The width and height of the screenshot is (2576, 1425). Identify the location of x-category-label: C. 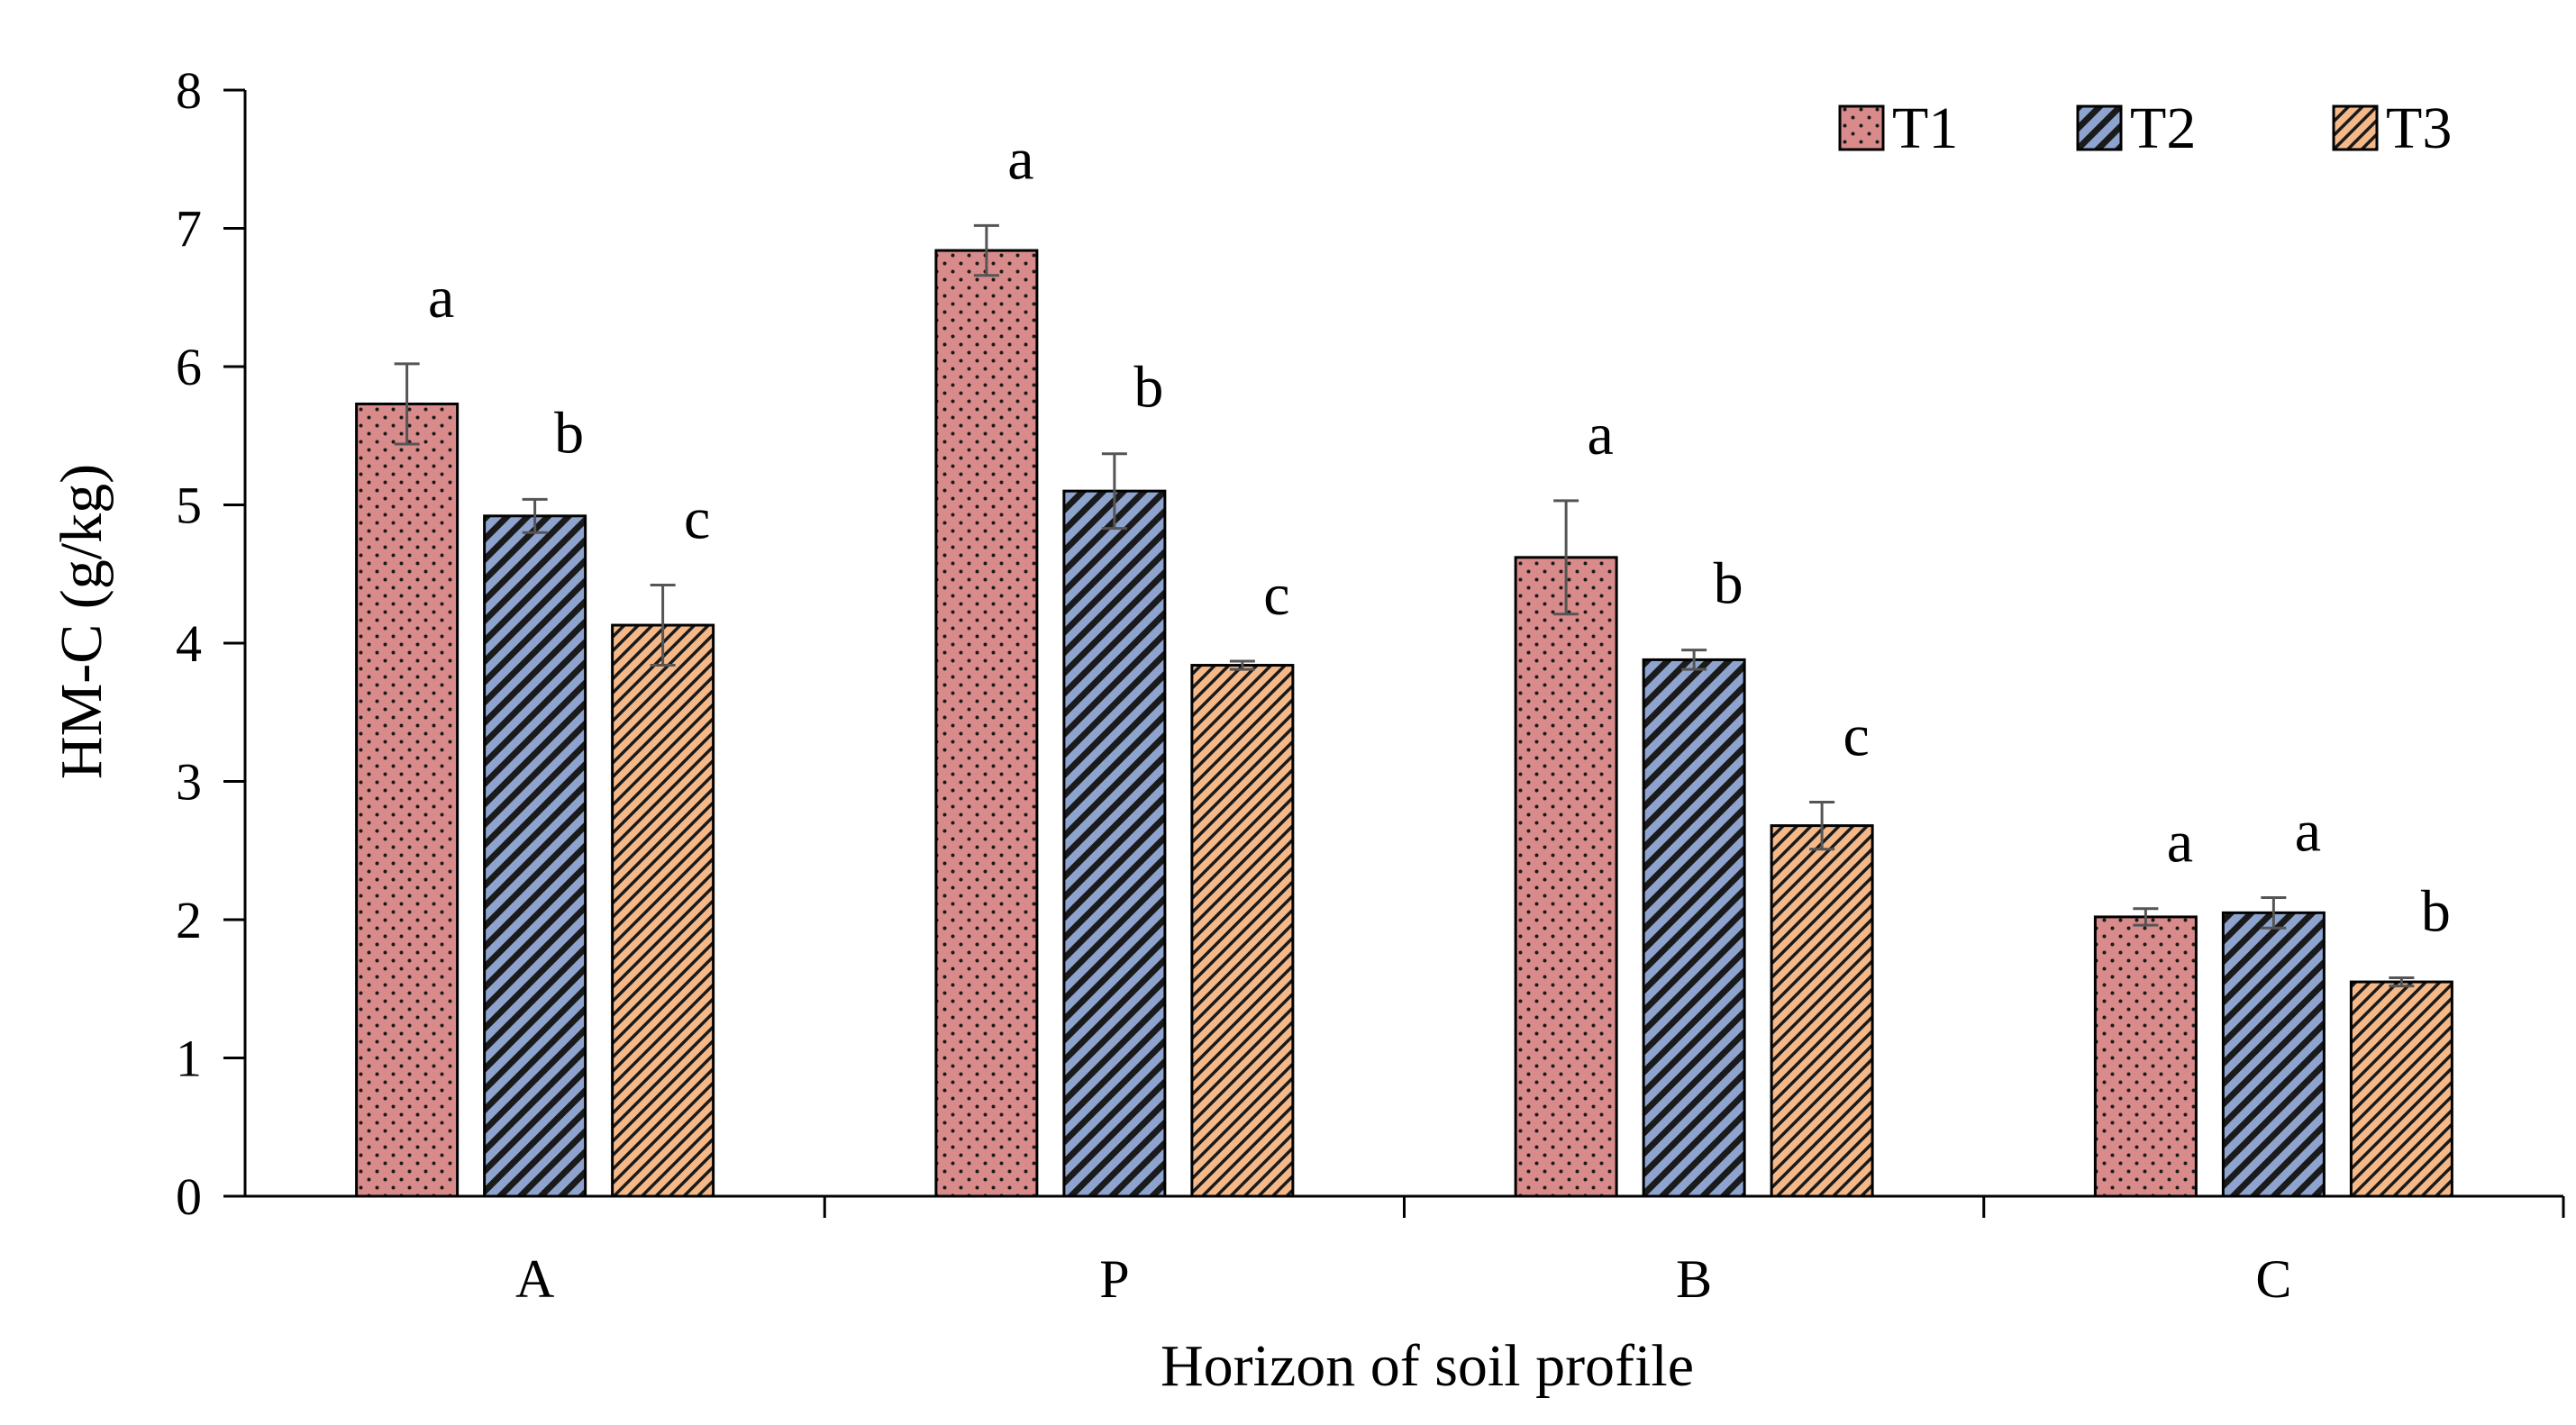
(2273, 1279).